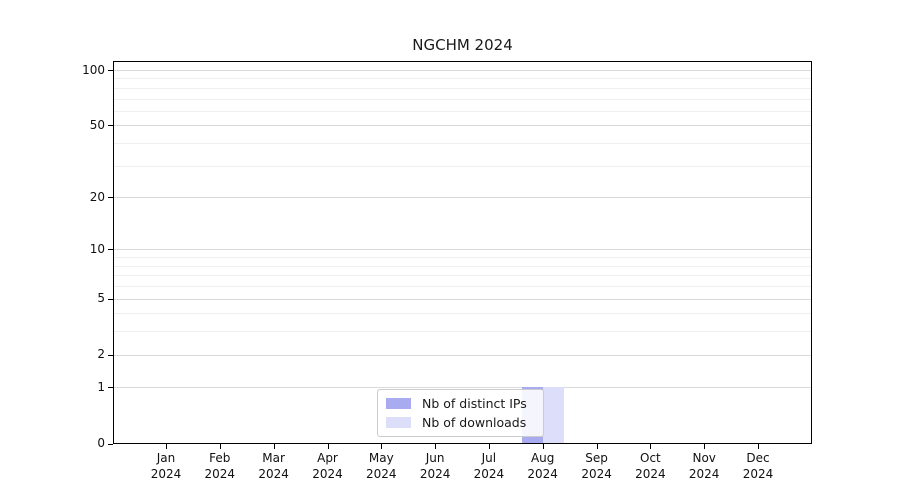  I want to click on x-tick-month: Oct, so click(650, 458).